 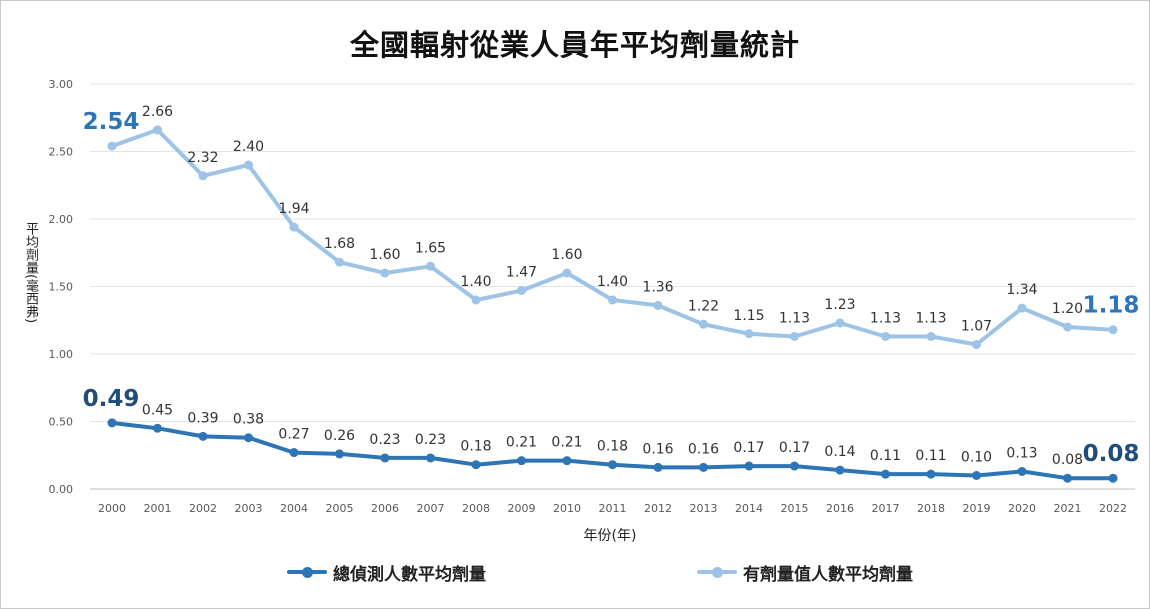 I want to click on legend-label-series-1: 總偵測人數平均劑量, so click(x=409, y=574).